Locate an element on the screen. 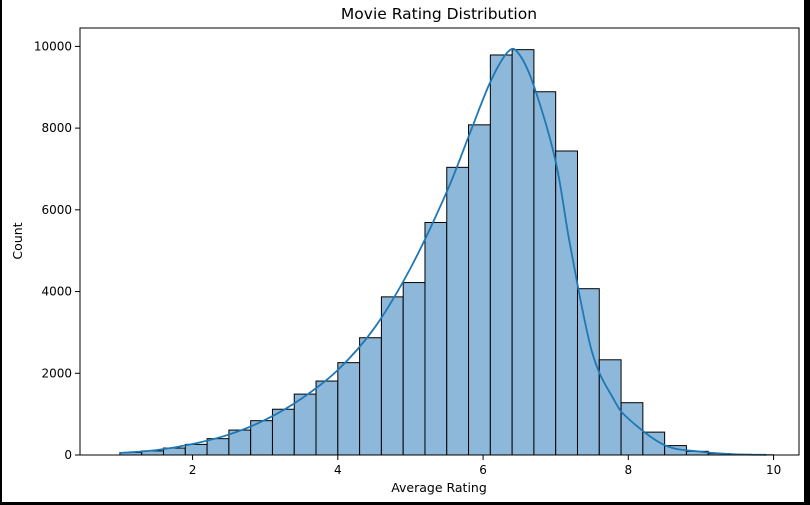 Image resolution: width=810 pixels, height=505 pixels. y-tick-label: 6000 is located at coordinates (56, 210).